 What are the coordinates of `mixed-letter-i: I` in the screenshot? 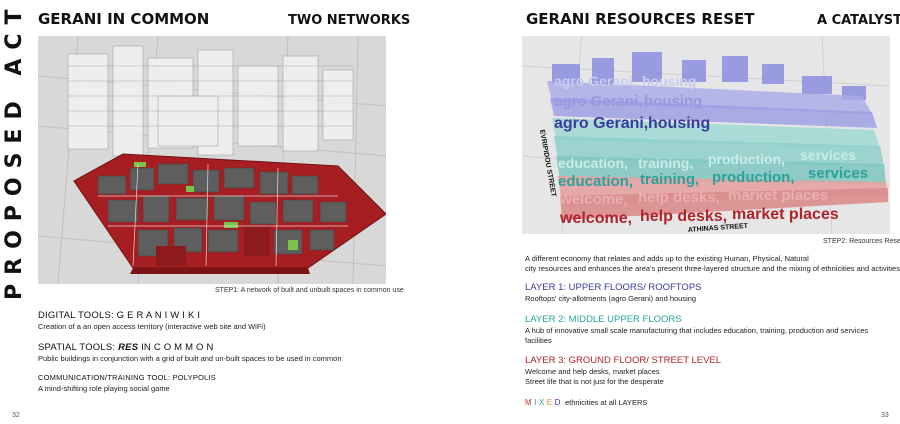 It's located at (536, 402).